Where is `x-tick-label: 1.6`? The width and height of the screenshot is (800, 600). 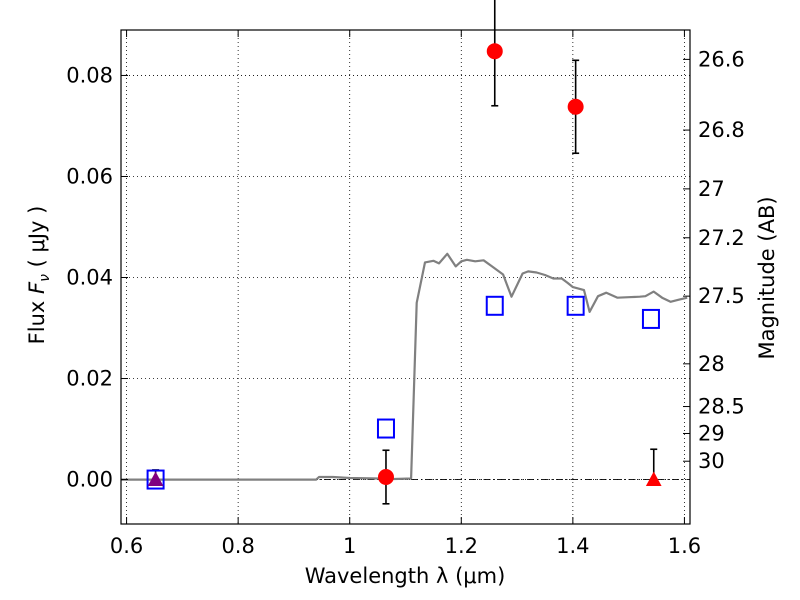 x-tick-label: 1.6 is located at coordinates (684, 546).